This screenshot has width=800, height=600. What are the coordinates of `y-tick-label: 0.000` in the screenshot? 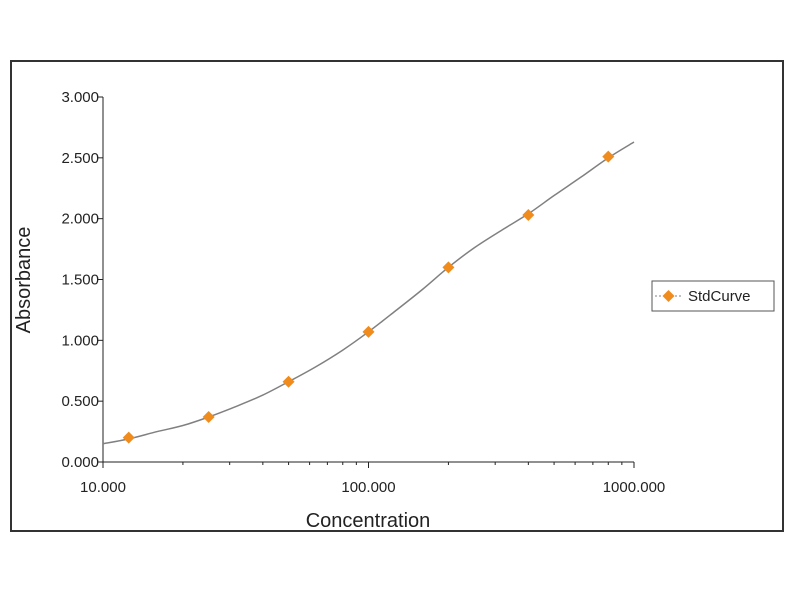 It's located at (80, 462).